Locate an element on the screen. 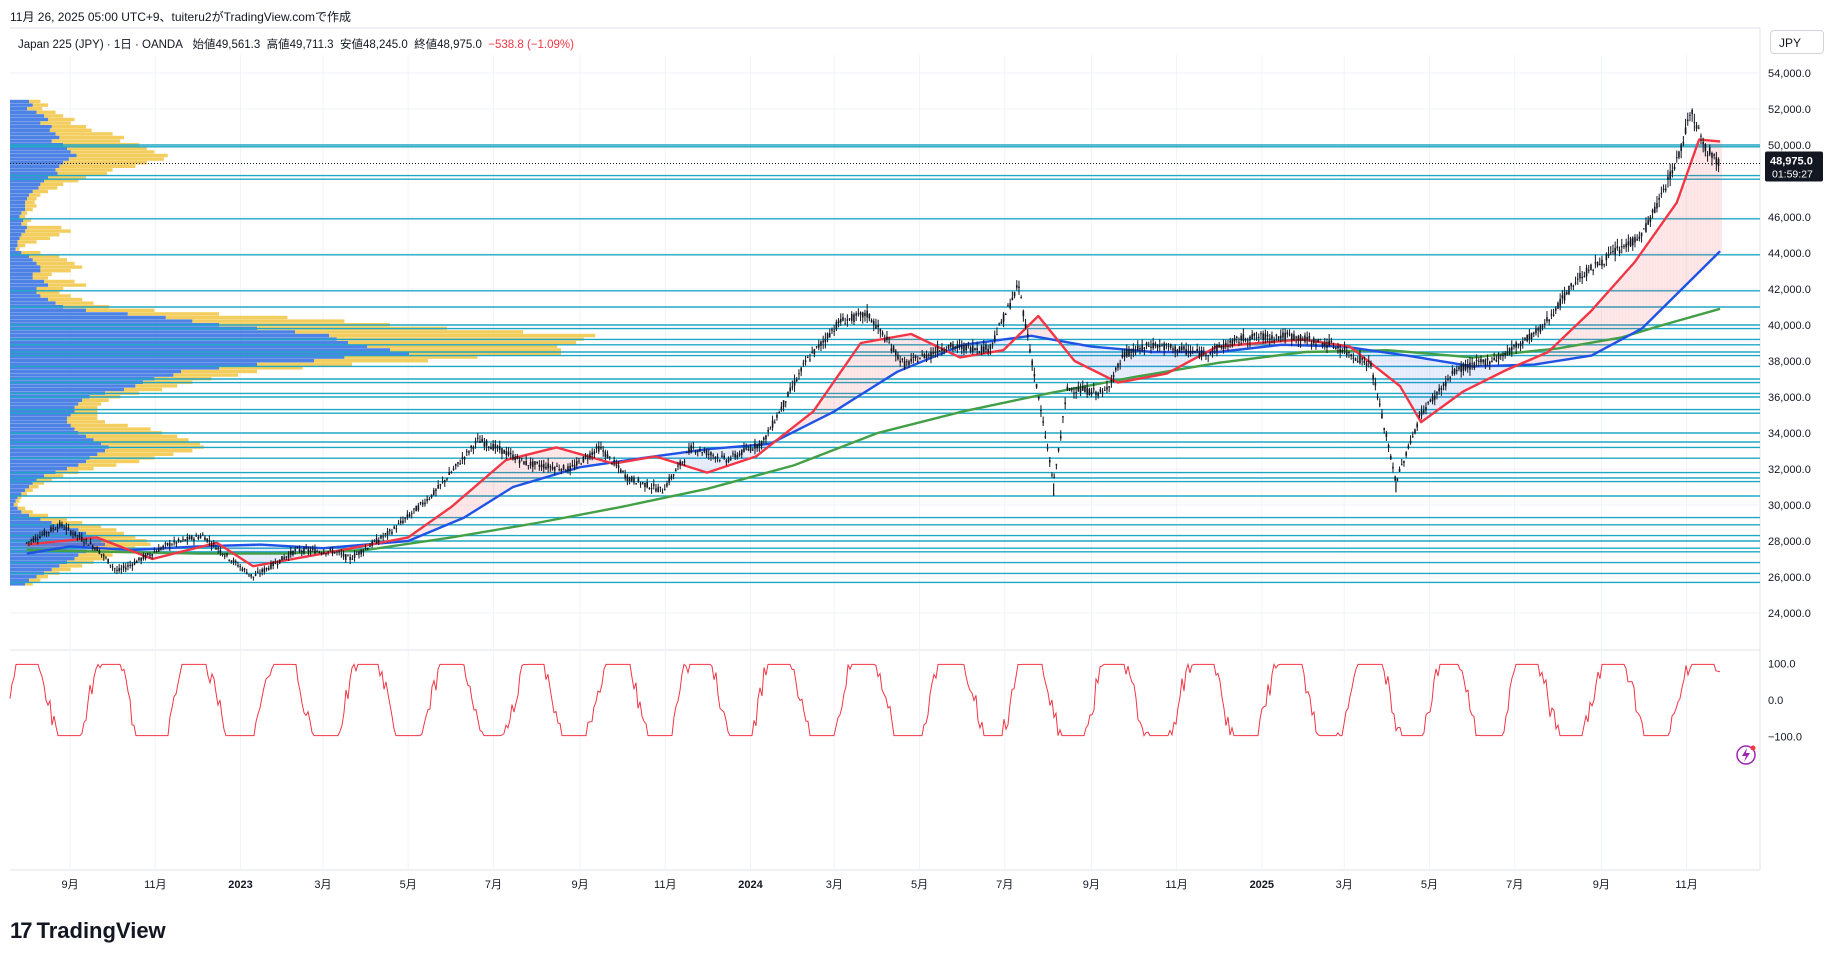 The width and height of the screenshot is (1835, 958). legend-symbol: Japan 225 (JPY) · 1日 · OANDA is located at coordinates (100, 45).